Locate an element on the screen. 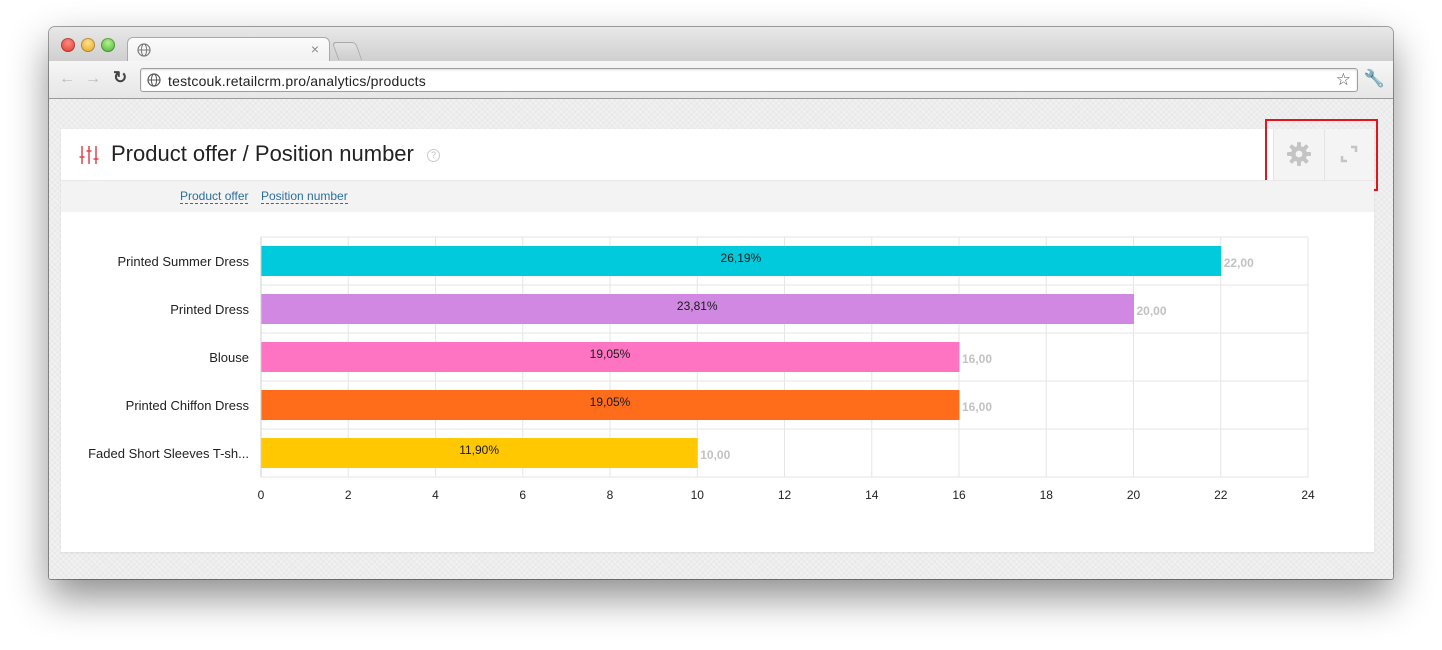  bar-percent-label: 11,90% is located at coordinates (479, 450).